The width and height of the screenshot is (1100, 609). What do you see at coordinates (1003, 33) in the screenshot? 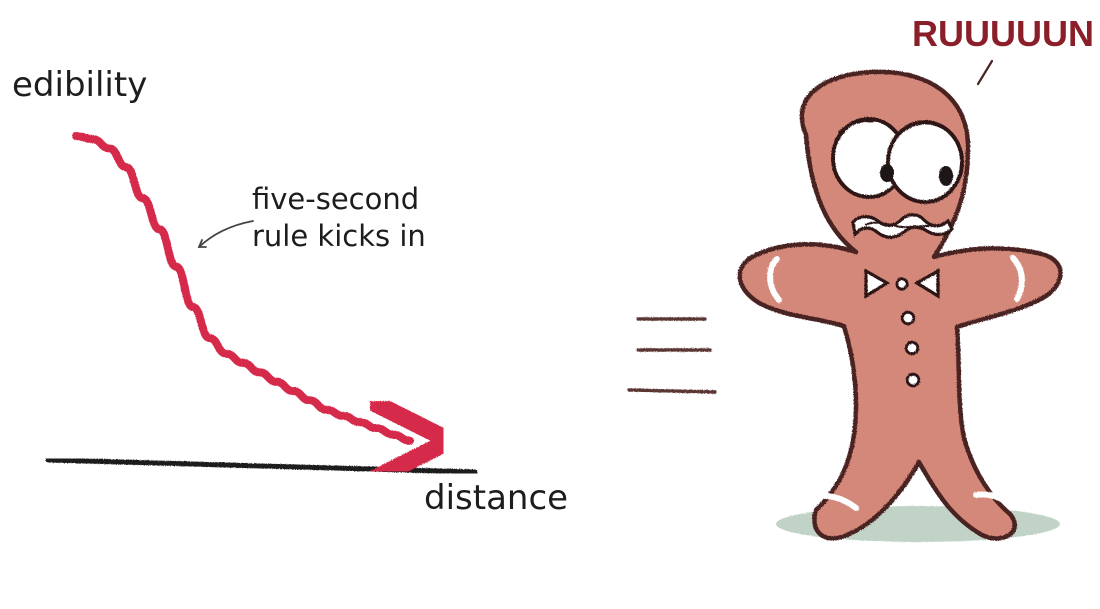
I see `speech-text: RUUUUUN` at bounding box center [1003, 33].